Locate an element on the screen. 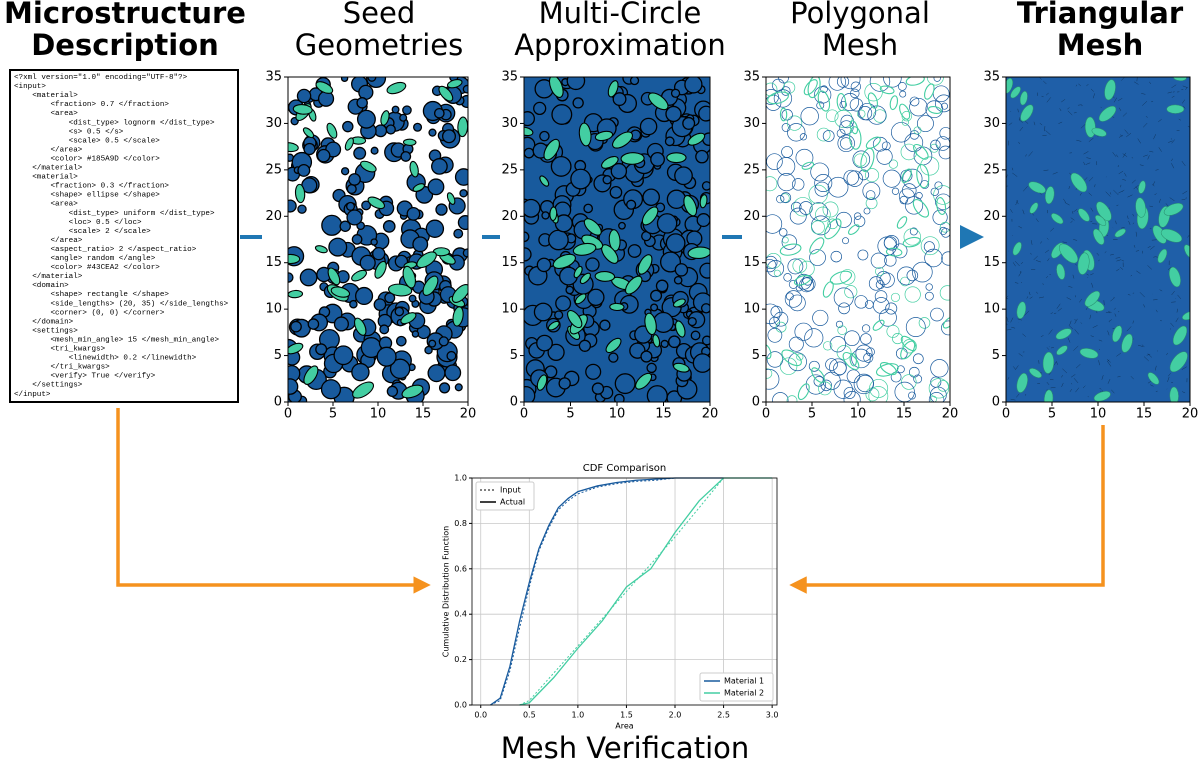 This screenshot has width=1200, height=768. x-tick-label: 10 is located at coordinates (378, 414).